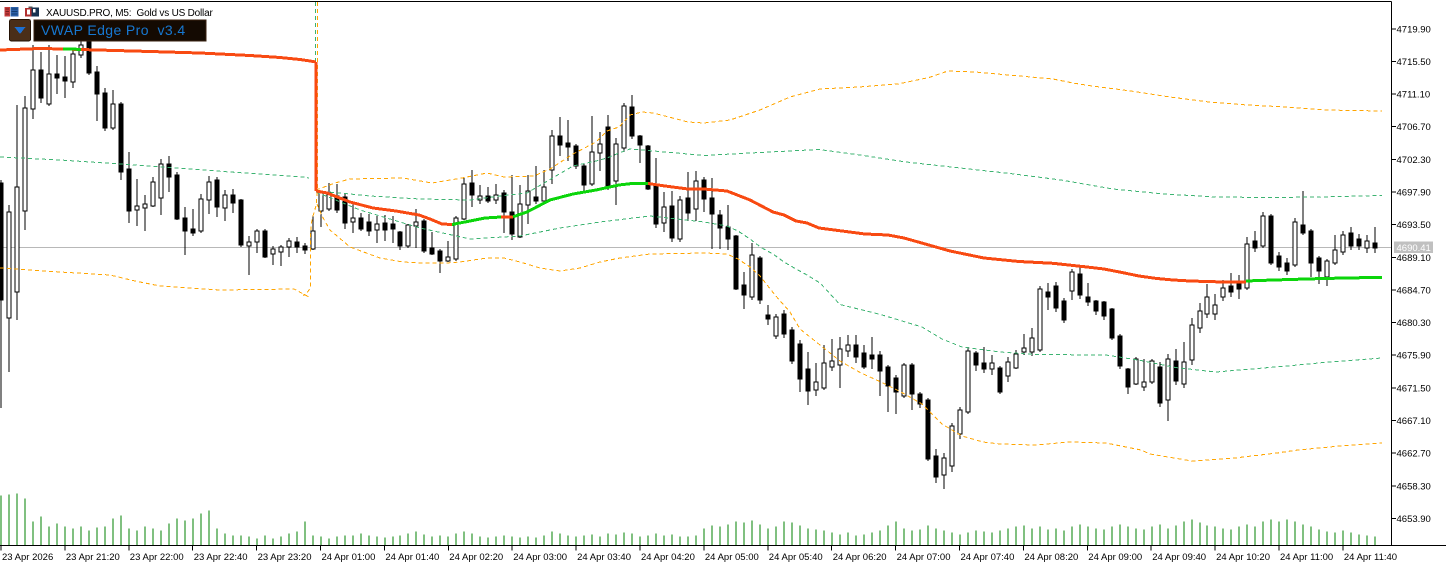 This screenshot has width=1446, height=567. What do you see at coordinates (1051, 557) in the screenshot?
I see `svg-text: 24 Apr 08:20` at bounding box center [1051, 557].